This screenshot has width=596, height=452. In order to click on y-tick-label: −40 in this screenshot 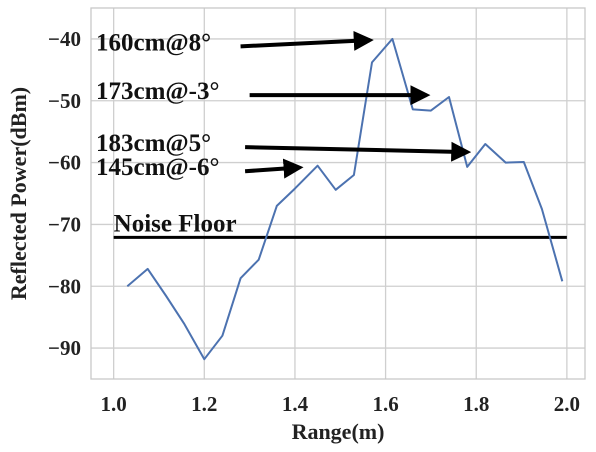, I will do `click(64, 39)`.